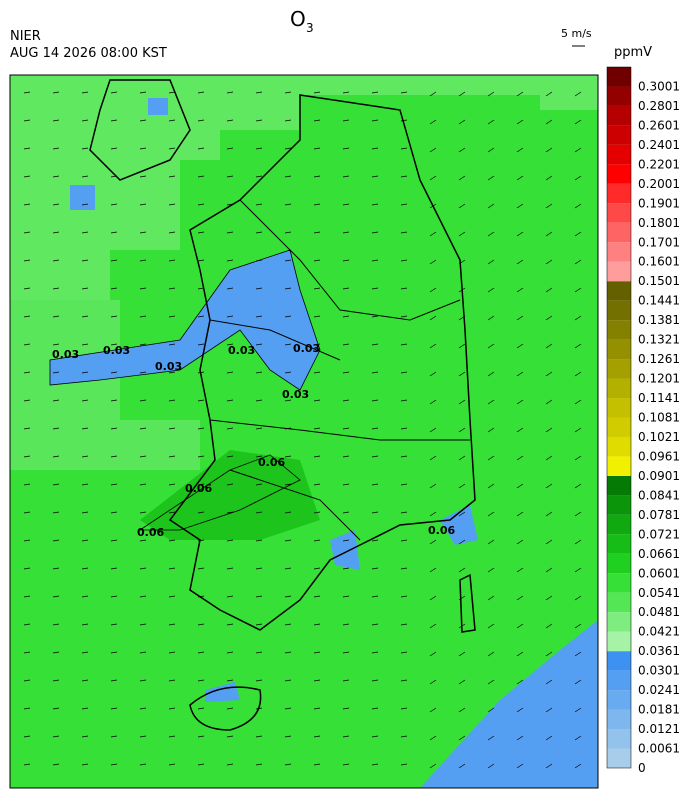  I want to click on contour-line, so click(185, 320).